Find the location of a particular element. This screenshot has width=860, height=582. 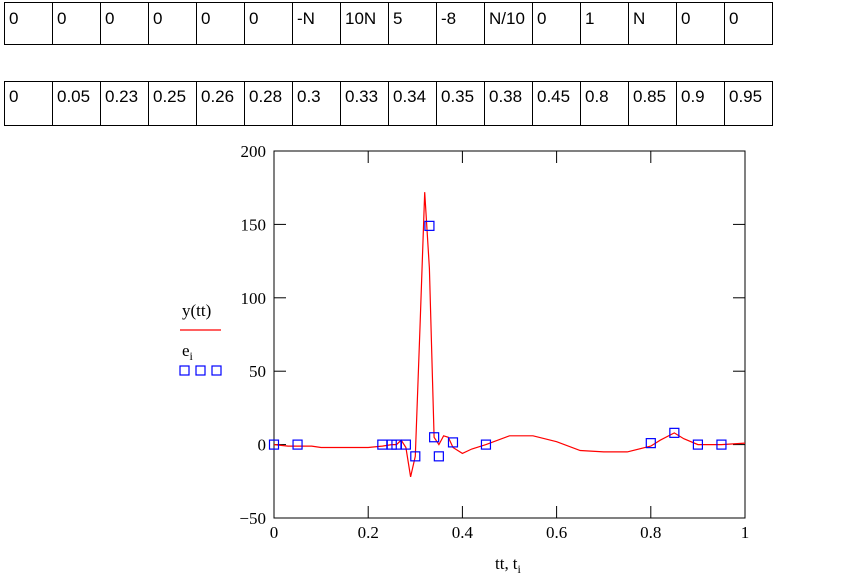

table-cell: 5 is located at coordinates (412, 23).